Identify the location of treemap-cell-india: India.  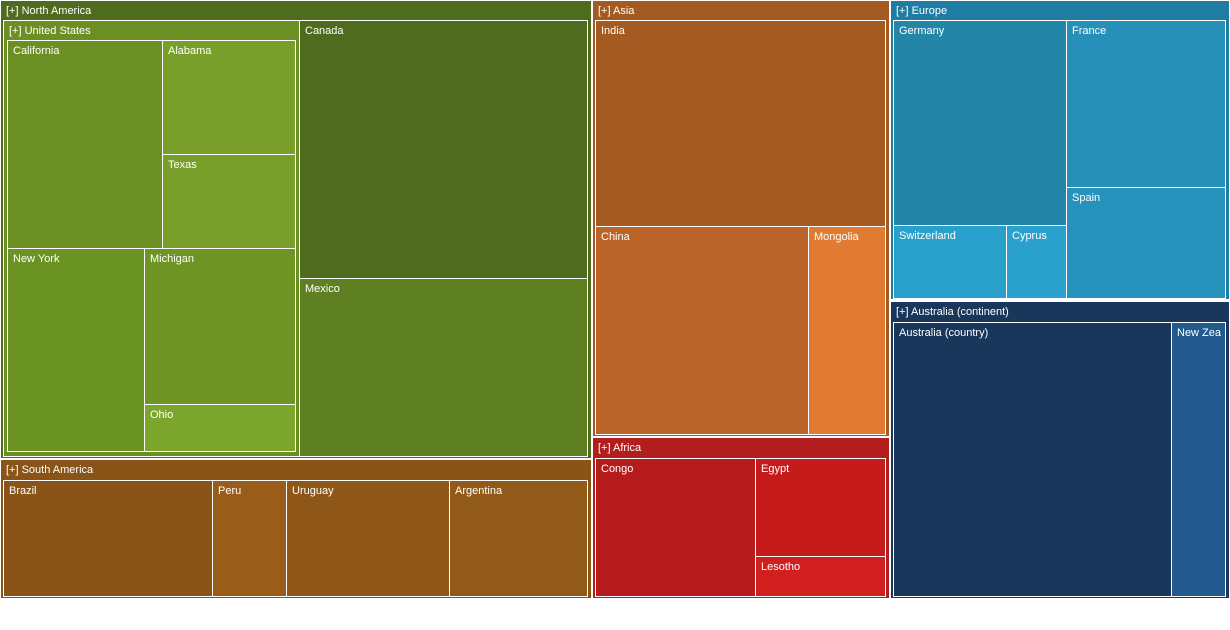
(740, 123).